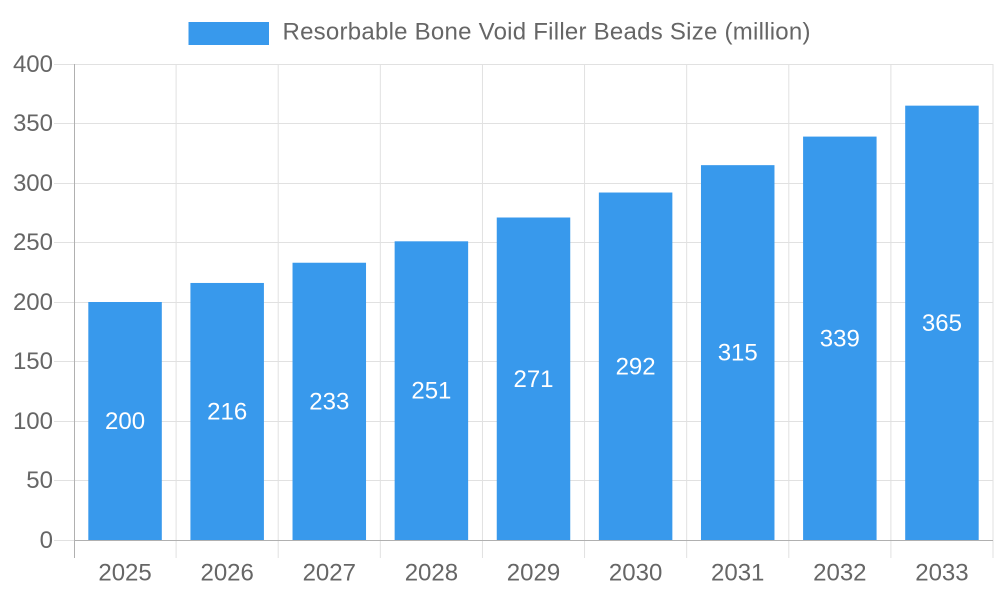 The width and height of the screenshot is (1000, 600). I want to click on svg-text: 0, so click(46, 540).